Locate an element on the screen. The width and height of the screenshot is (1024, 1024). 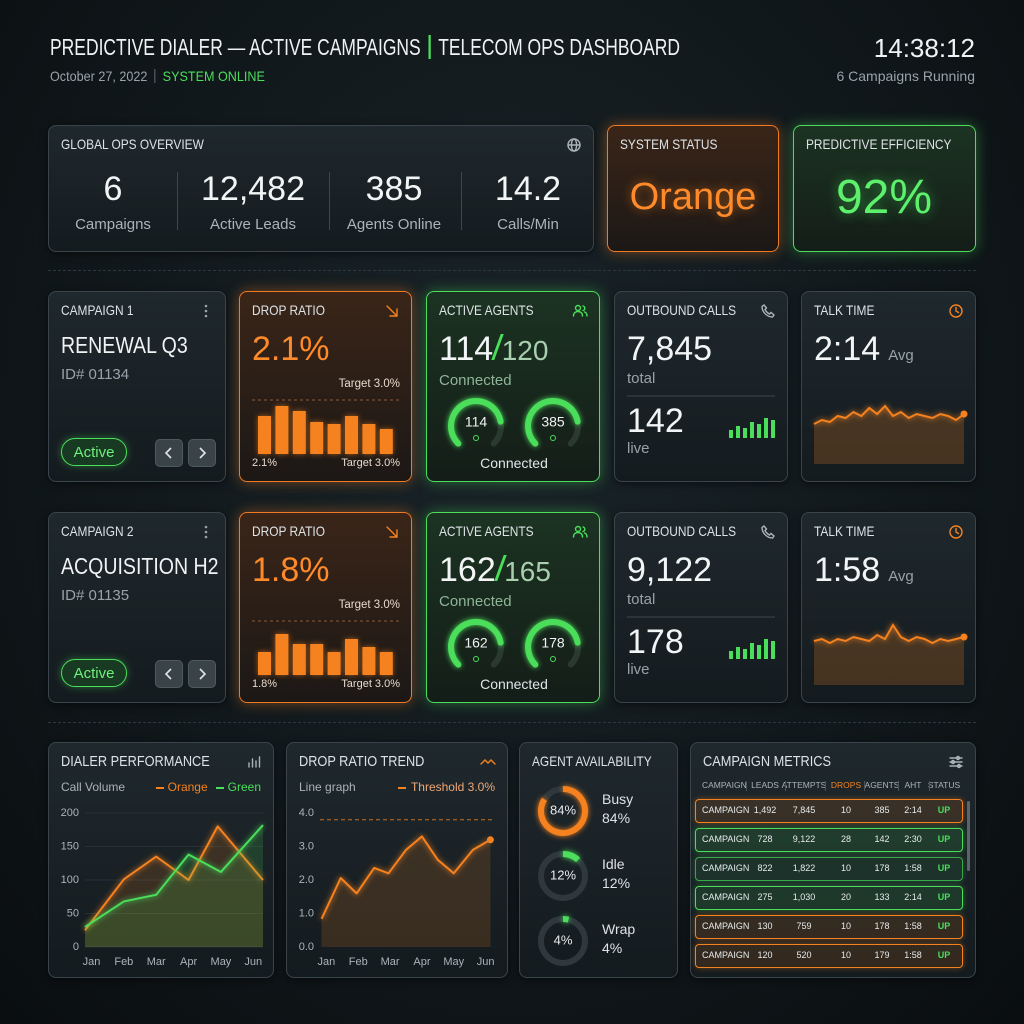
x-tick-label: Jan is located at coordinates (92, 962).